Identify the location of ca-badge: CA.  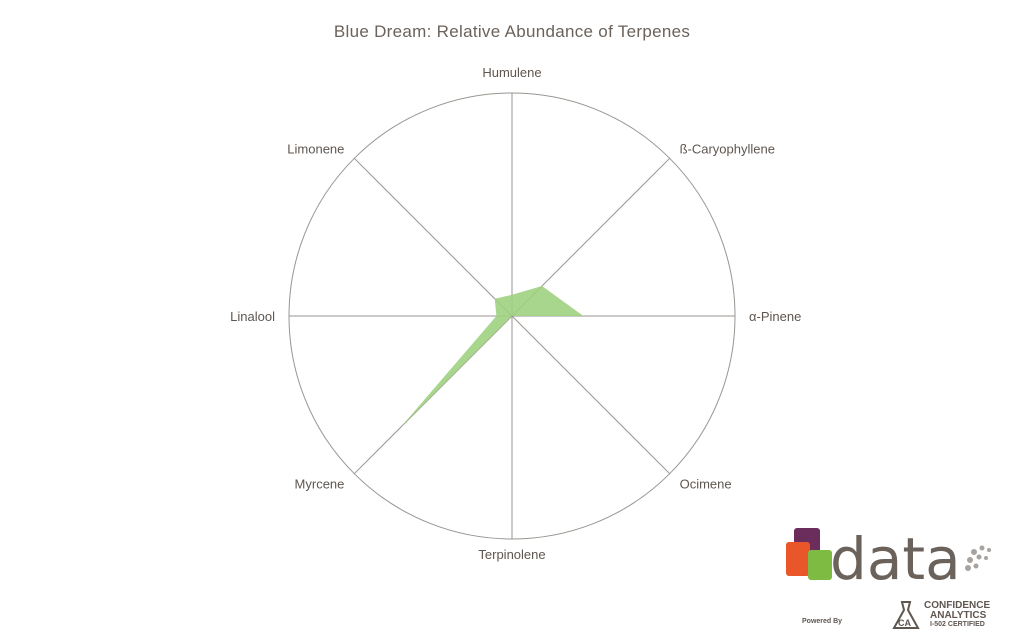
(904, 623).